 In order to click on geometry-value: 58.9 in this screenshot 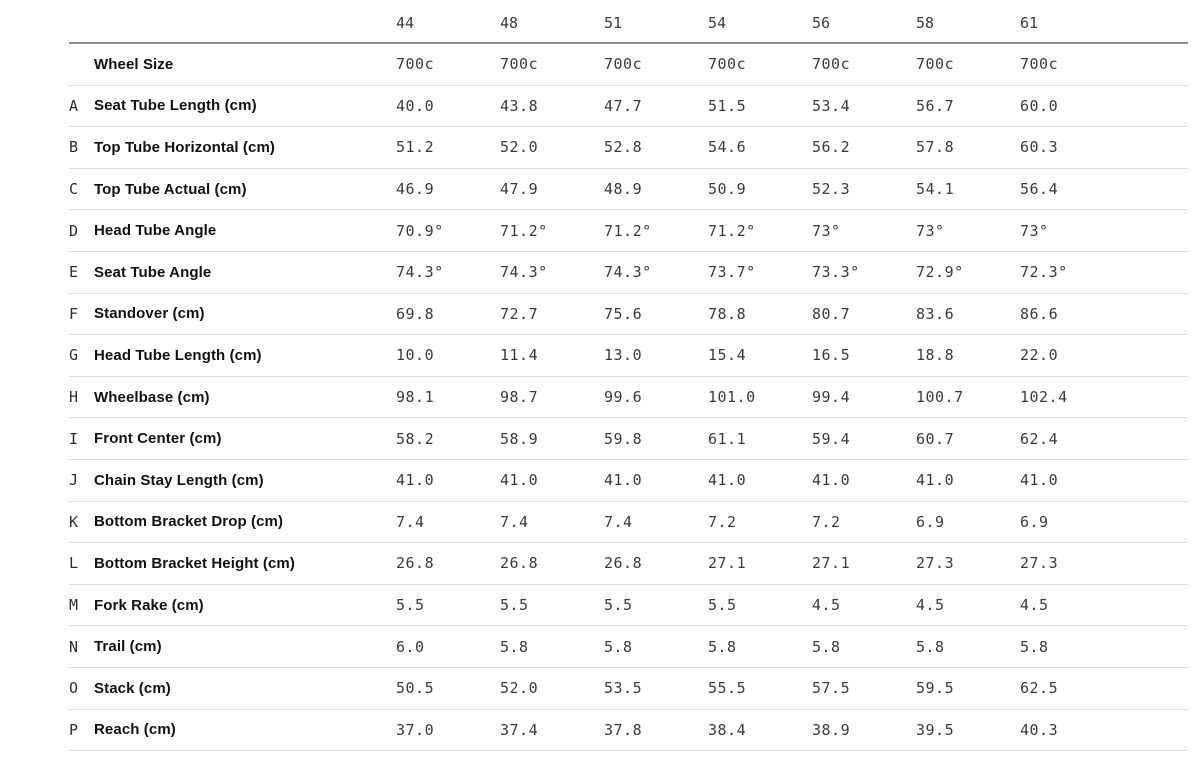, I will do `click(552, 438)`.